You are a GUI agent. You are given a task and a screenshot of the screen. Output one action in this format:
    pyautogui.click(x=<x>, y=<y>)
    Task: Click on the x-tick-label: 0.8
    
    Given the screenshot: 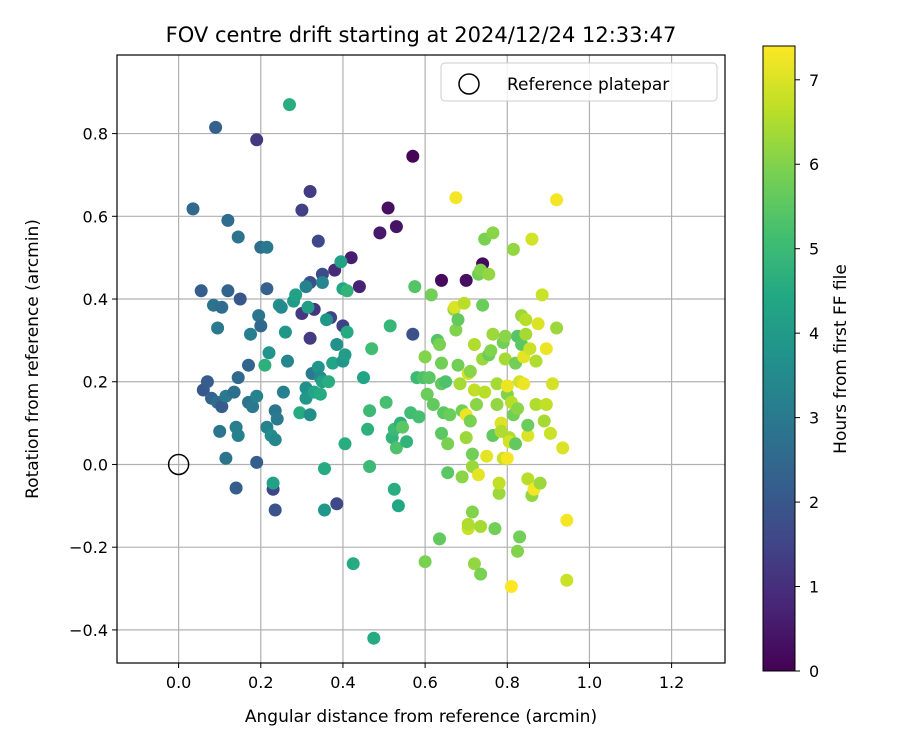 What is the action you would take?
    pyautogui.click(x=507, y=682)
    